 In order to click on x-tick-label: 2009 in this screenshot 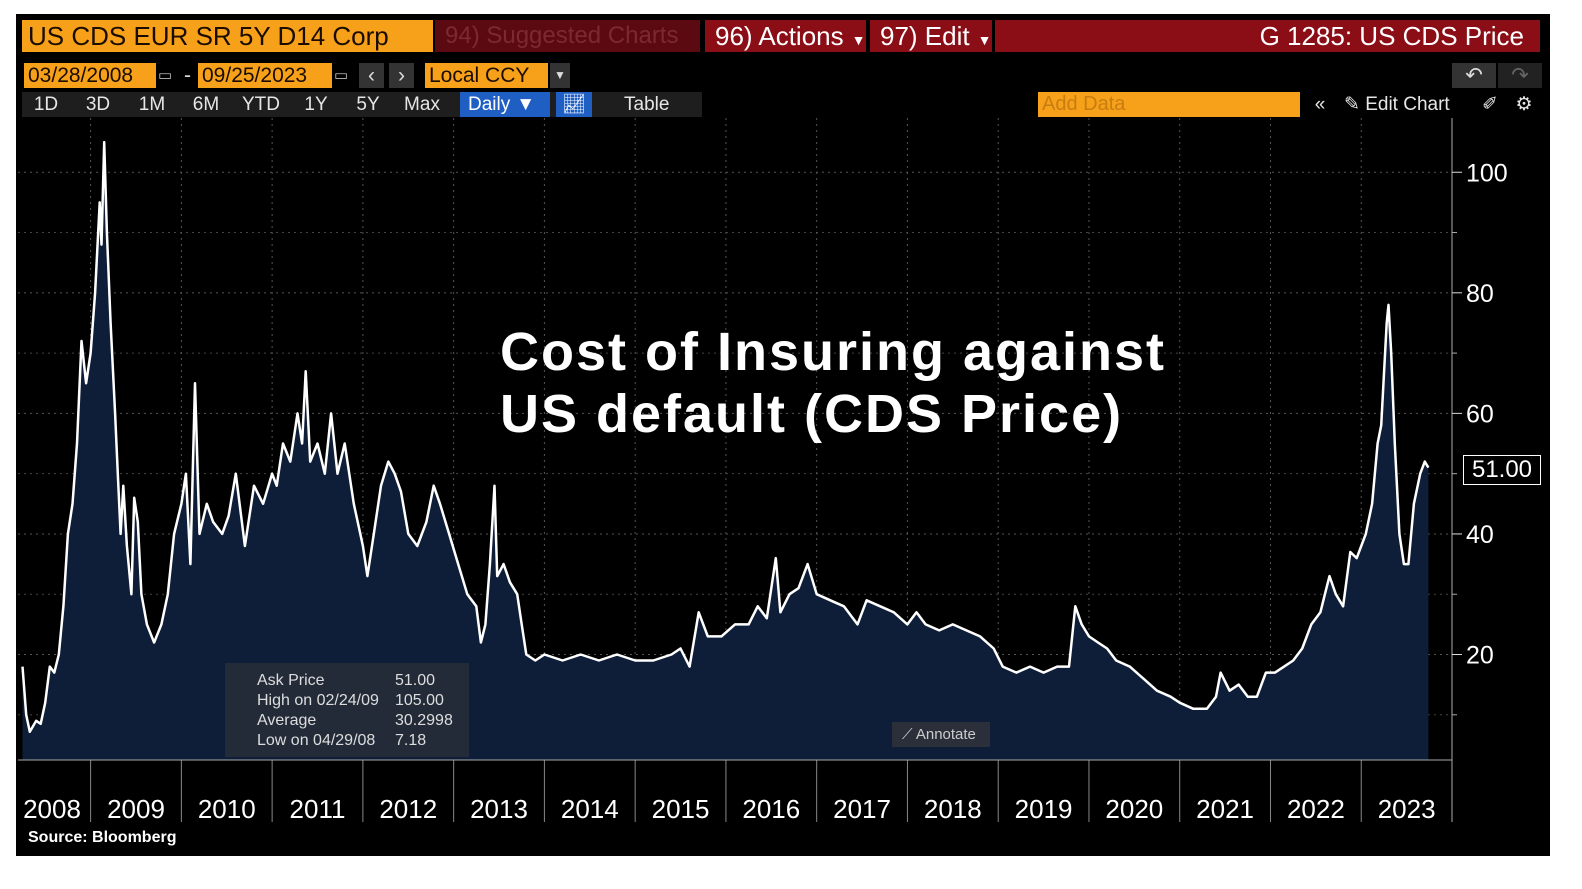, I will do `click(136, 809)`.